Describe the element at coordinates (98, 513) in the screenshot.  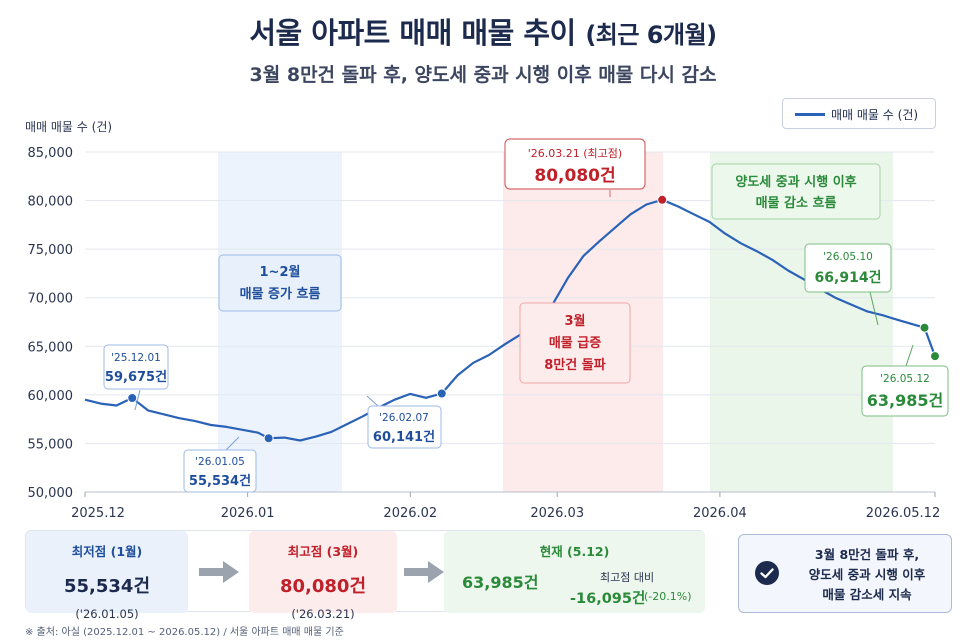
I see `x-tick-label: 2025.12` at that location.